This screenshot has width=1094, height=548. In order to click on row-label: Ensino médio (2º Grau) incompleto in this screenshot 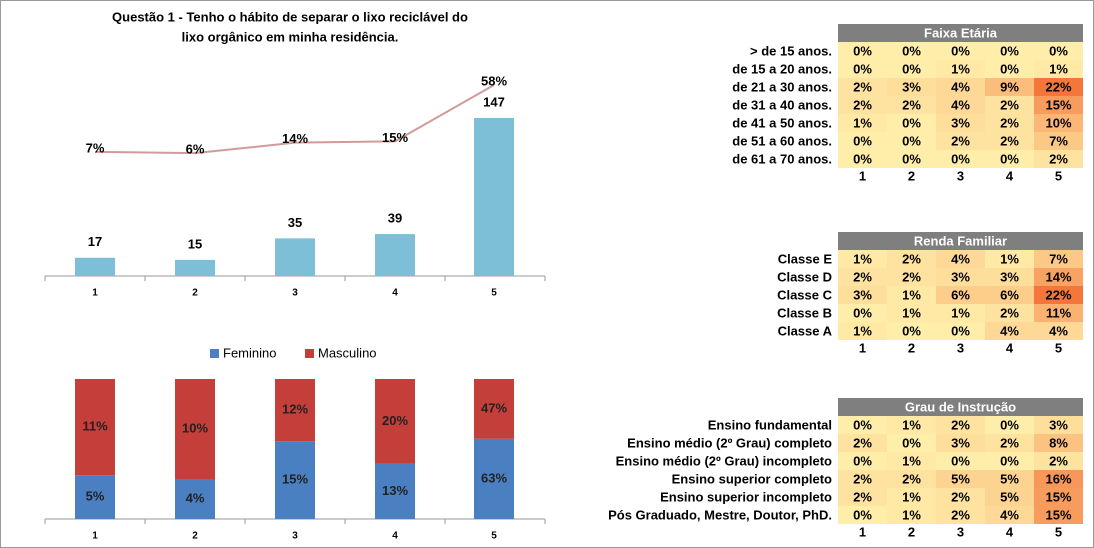, I will do `click(724, 460)`.